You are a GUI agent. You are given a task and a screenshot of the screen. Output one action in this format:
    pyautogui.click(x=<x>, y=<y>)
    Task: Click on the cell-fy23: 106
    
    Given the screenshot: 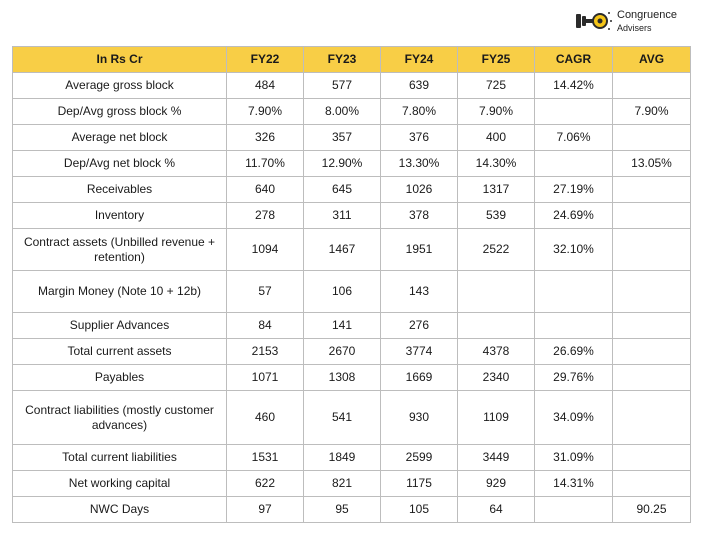 What is the action you would take?
    pyautogui.click(x=342, y=291)
    